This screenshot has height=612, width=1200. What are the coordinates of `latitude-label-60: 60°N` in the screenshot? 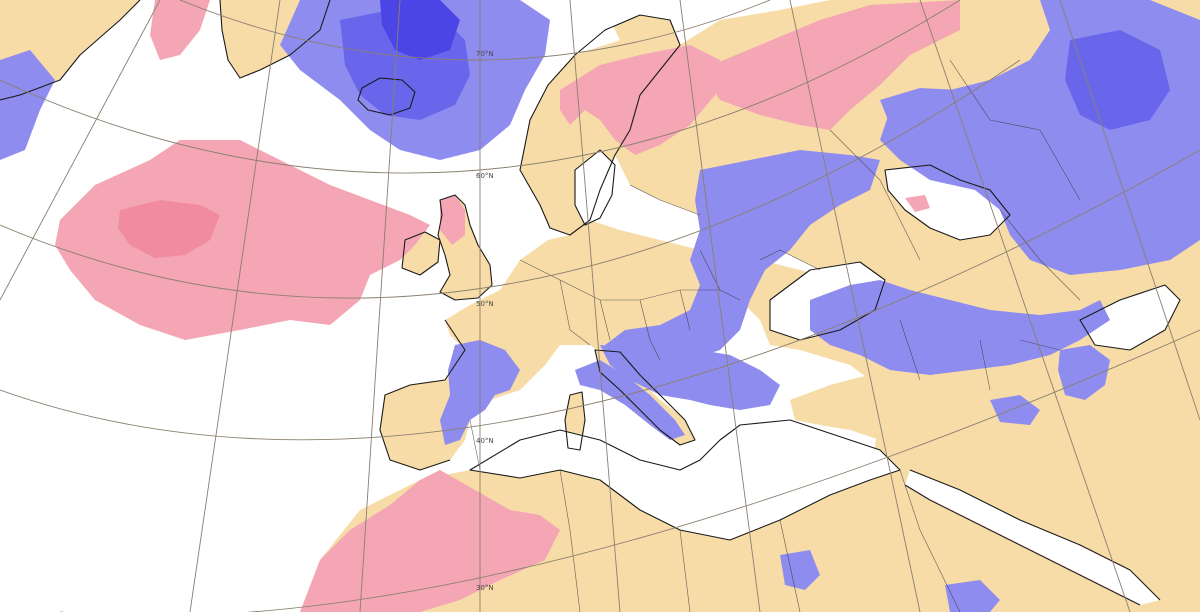 It's located at (485, 176).